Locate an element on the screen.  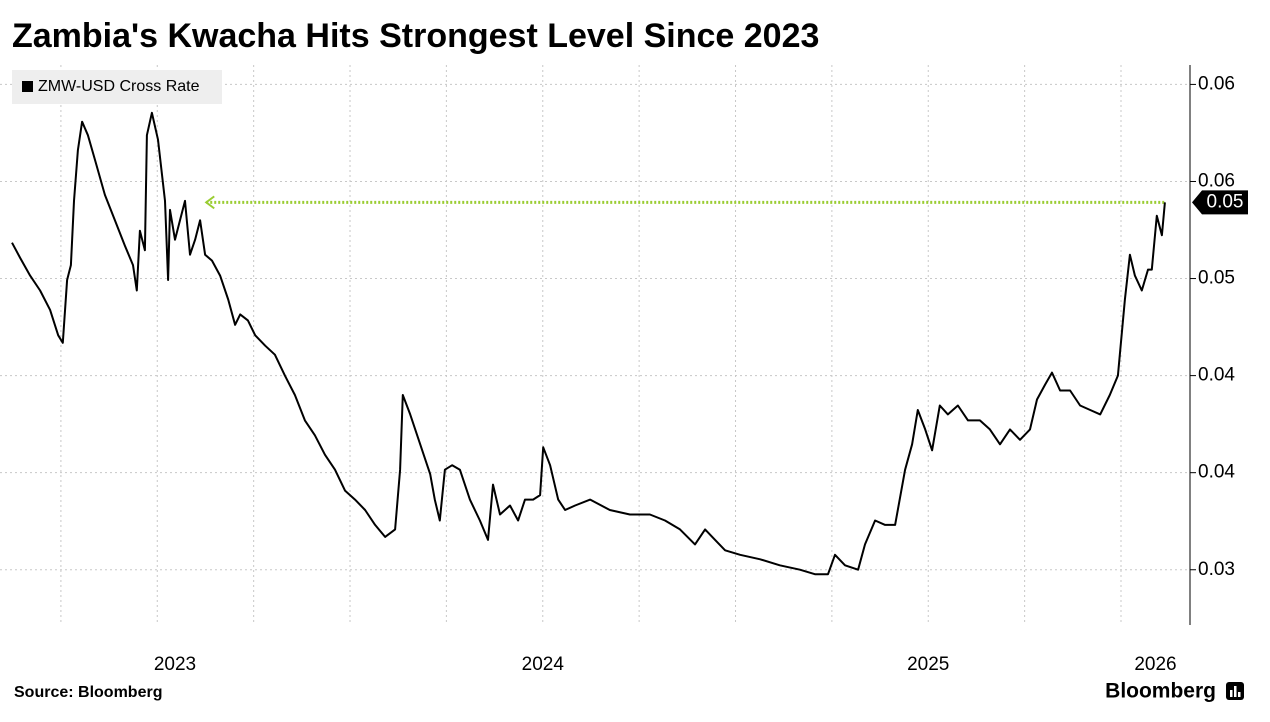
value-tag-label: 0.05 is located at coordinates (1225, 201).